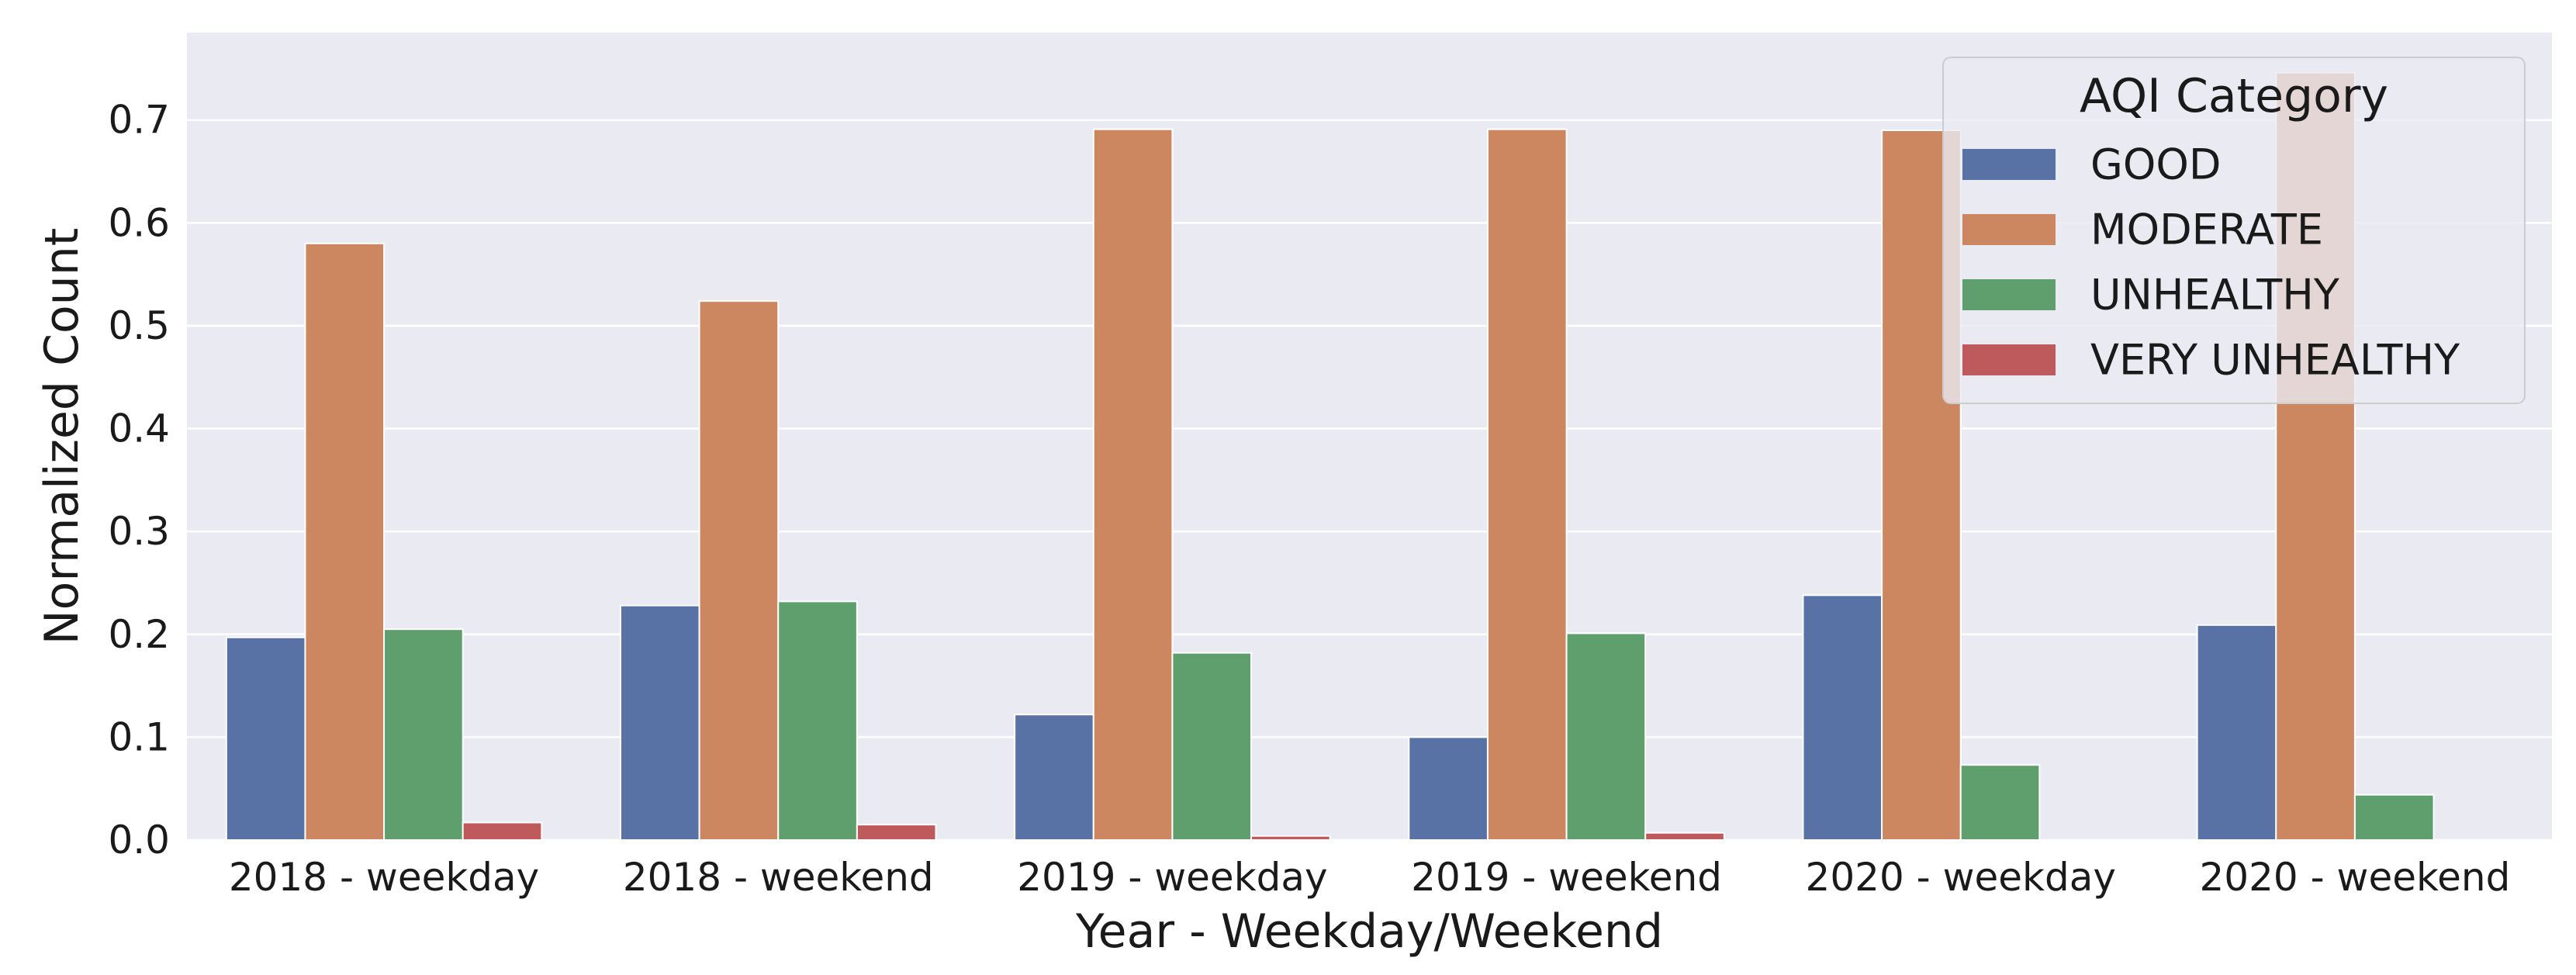  What do you see at coordinates (139, 120) in the screenshot?
I see `y-tick-label: 0.7` at bounding box center [139, 120].